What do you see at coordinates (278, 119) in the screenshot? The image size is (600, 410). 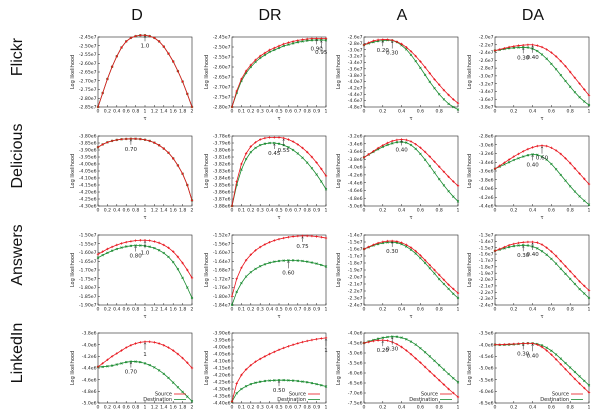 I see `panel-flickr-dr-x-axis-label: τ` at bounding box center [278, 119].